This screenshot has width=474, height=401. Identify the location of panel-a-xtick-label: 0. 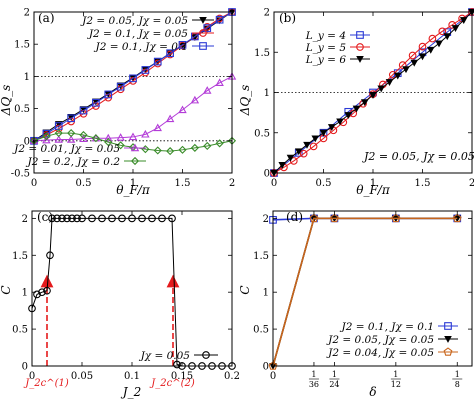
(34, 183).